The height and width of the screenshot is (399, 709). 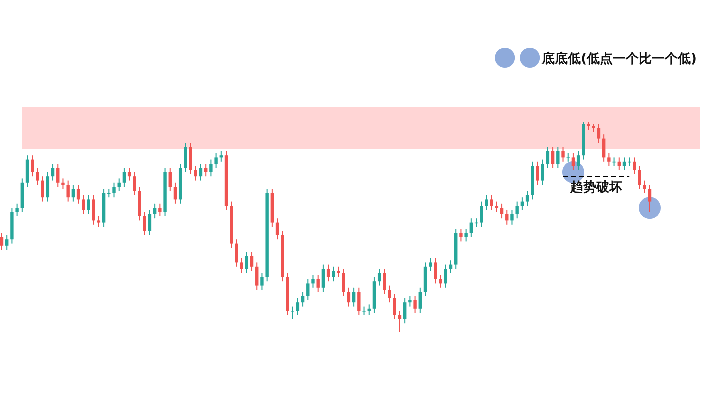 What do you see at coordinates (619, 59) in the screenshot?
I see `legend-label: 底底低(低点一个比一个低)` at bounding box center [619, 59].